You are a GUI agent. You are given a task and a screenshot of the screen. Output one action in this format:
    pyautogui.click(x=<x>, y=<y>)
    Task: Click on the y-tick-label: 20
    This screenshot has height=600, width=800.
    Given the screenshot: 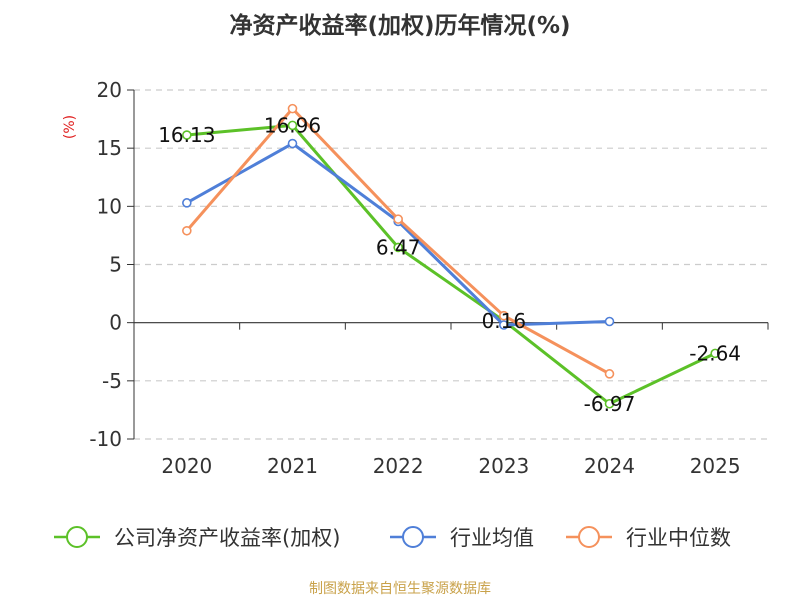 What is the action you would take?
    pyautogui.click(x=109, y=90)
    